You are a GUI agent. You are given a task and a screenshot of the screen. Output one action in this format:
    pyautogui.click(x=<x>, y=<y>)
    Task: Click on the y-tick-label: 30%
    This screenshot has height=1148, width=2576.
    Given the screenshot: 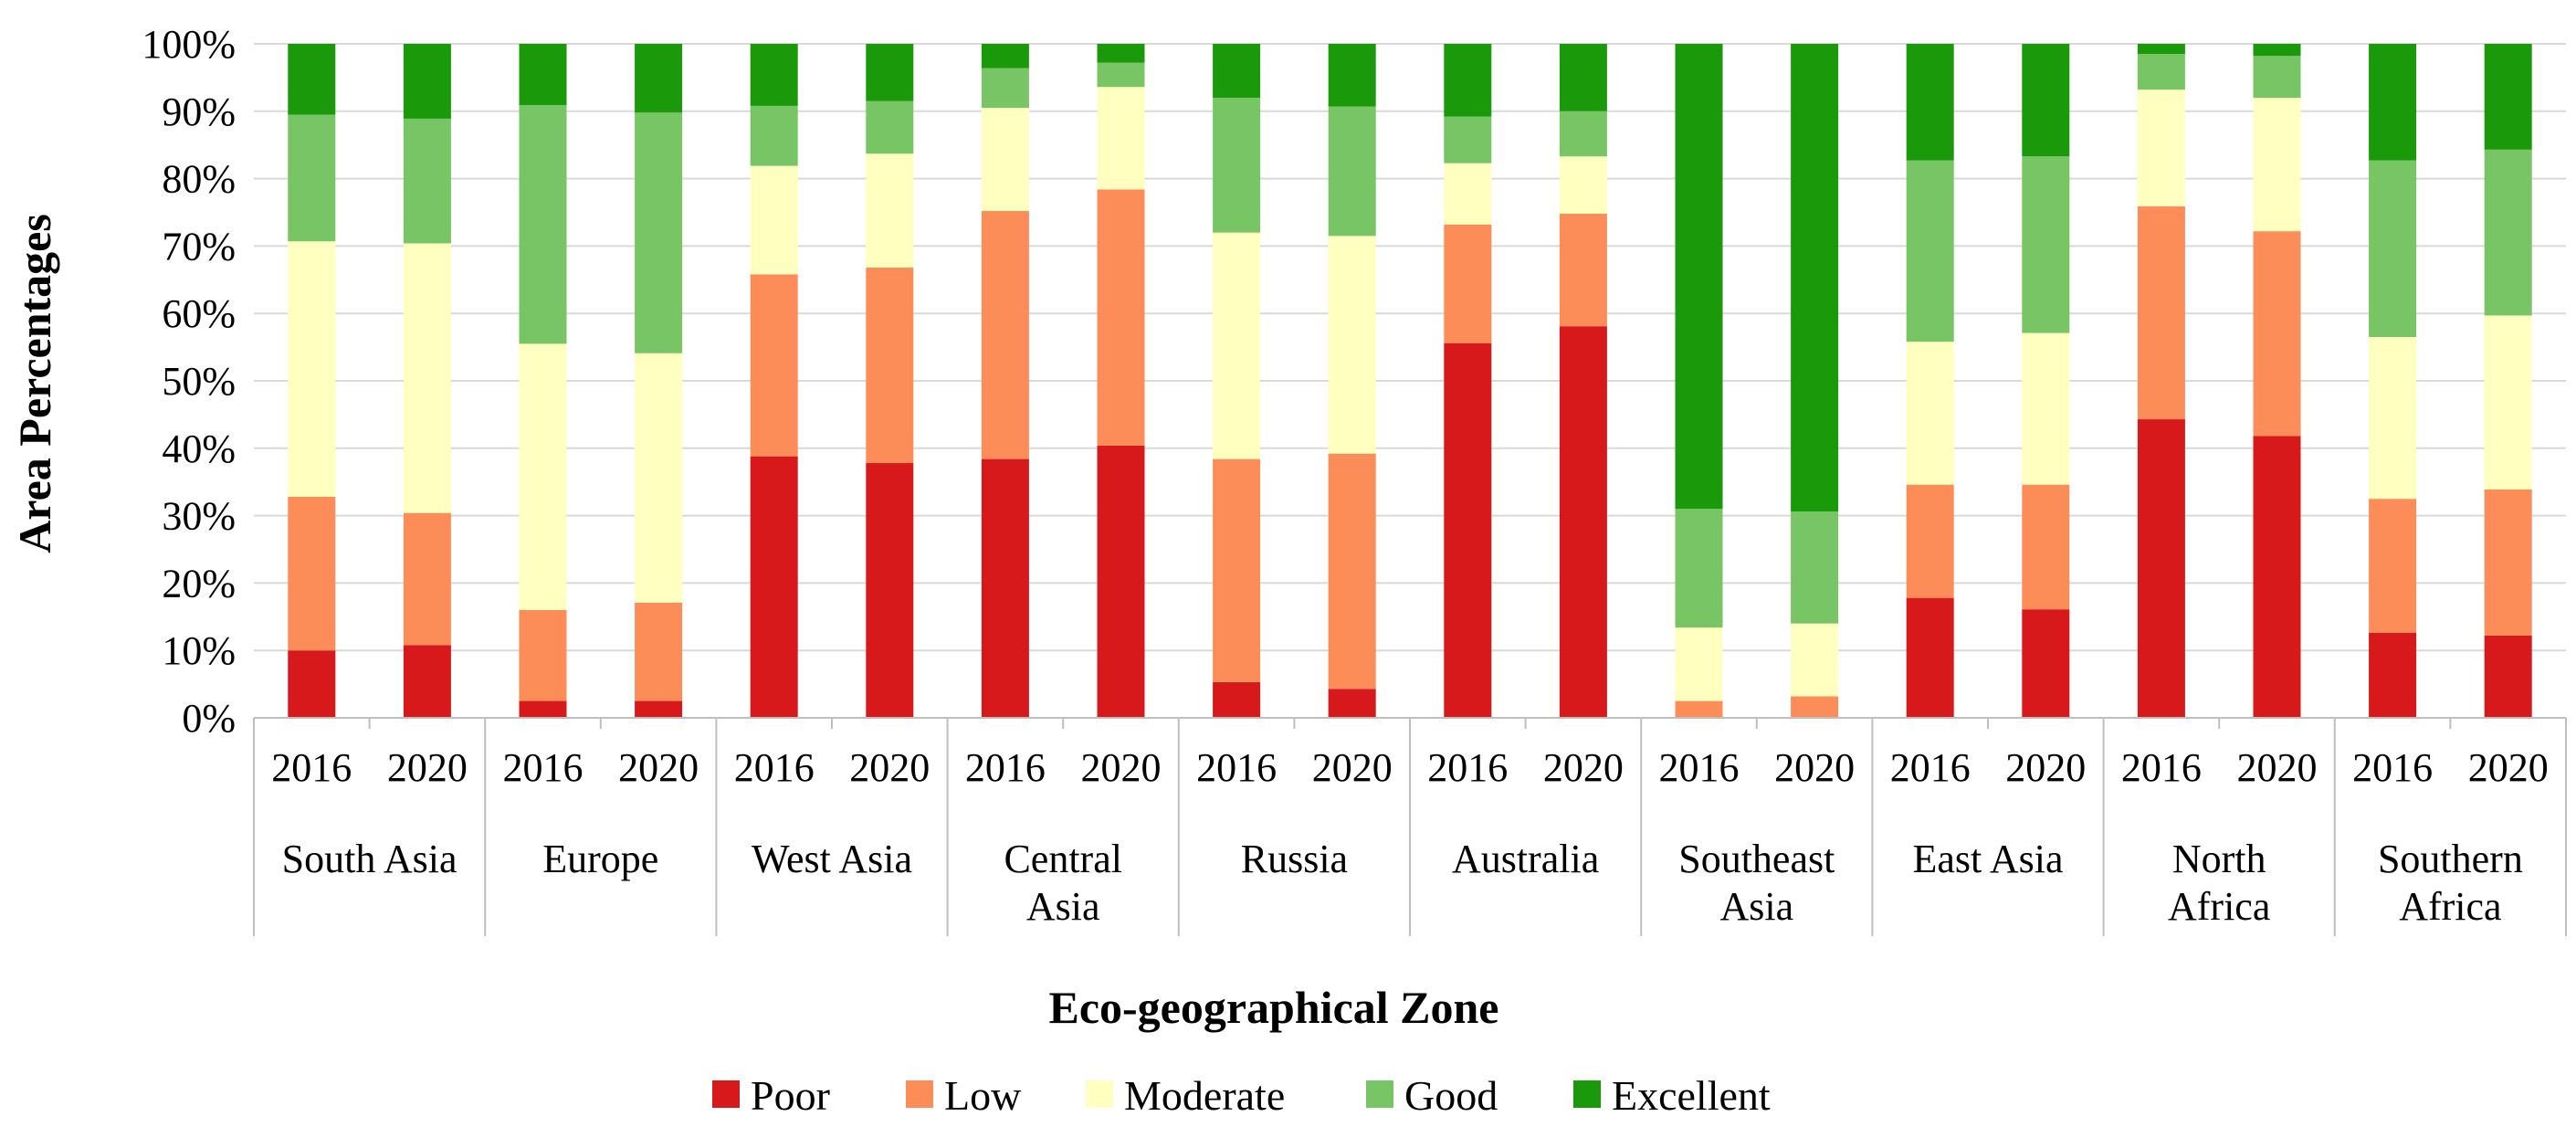 What is the action you would take?
    pyautogui.click(x=199, y=516)
    